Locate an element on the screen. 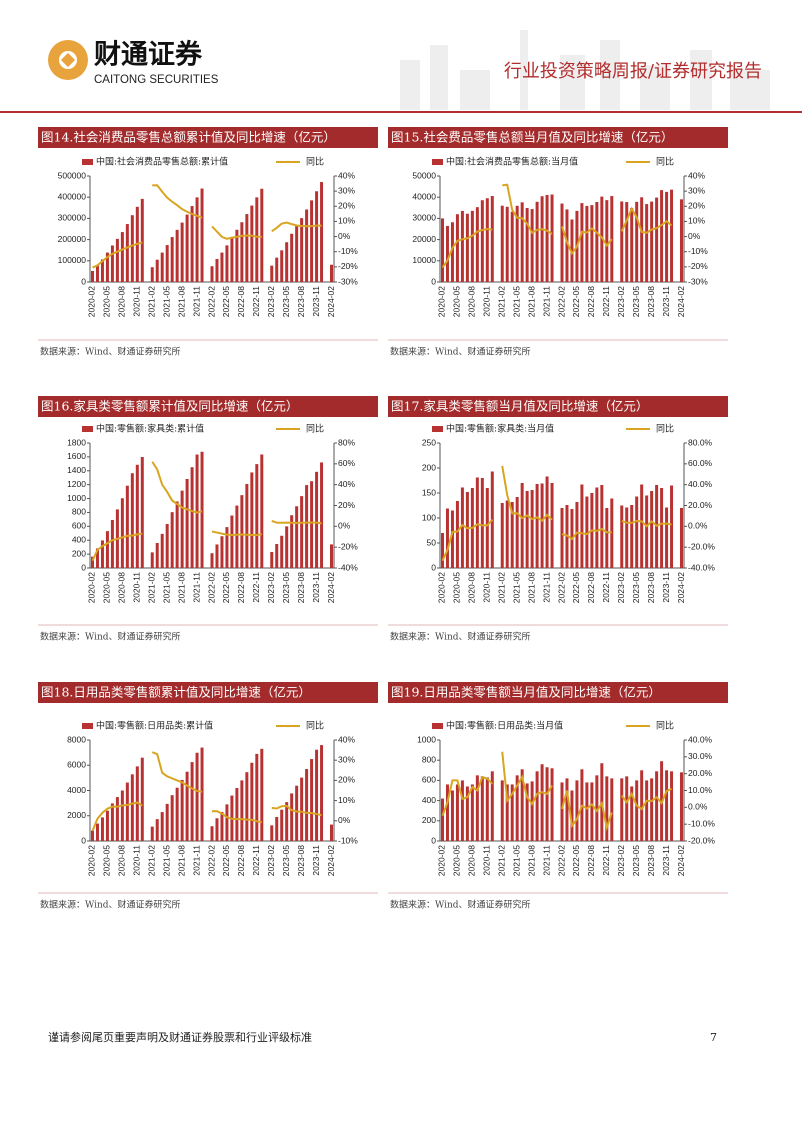 This screenshot has width=802, height=1133. logo-cn: 财通证券 is located at coordinates (148, 55).